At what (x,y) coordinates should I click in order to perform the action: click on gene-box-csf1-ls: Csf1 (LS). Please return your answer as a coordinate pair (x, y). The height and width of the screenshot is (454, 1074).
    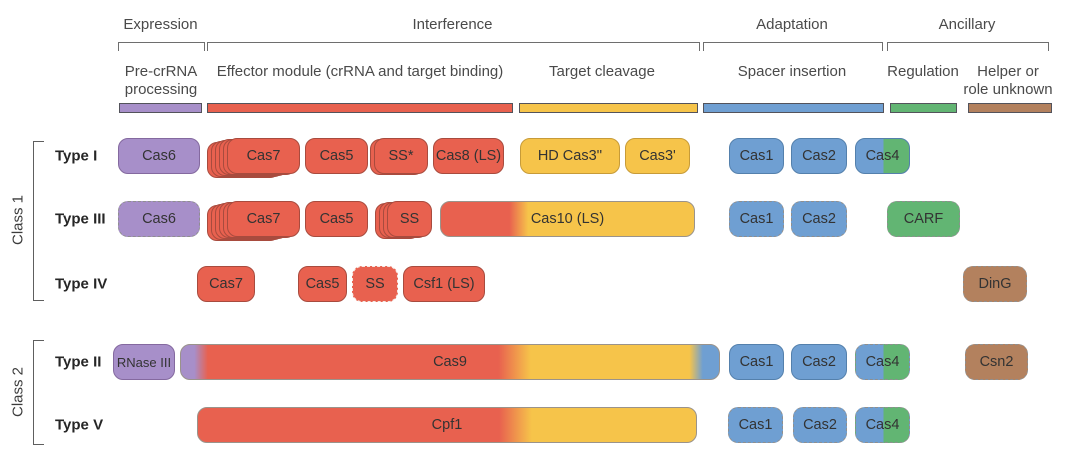
    Looking at the image, I should click on (444, 284).